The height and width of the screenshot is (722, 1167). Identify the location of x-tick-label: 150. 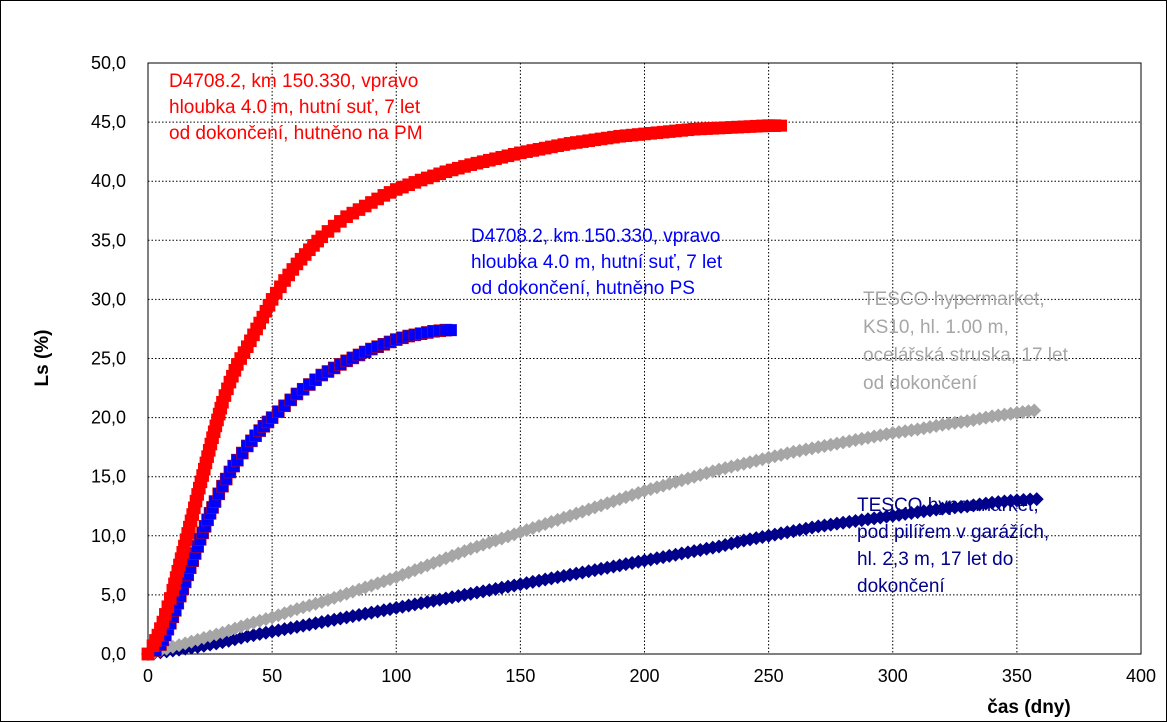
(520, 676).